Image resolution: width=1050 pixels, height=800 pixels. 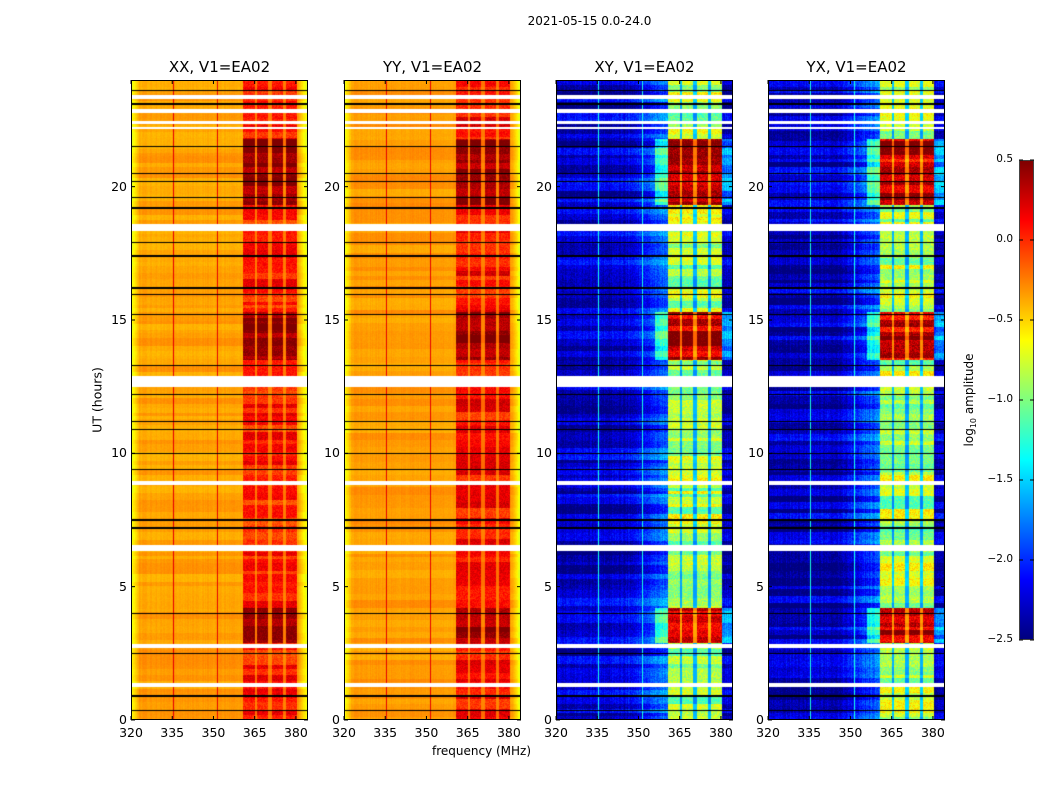 I want to click on colorbar-tick-label: −1.0, so click(x=1000, y=399).